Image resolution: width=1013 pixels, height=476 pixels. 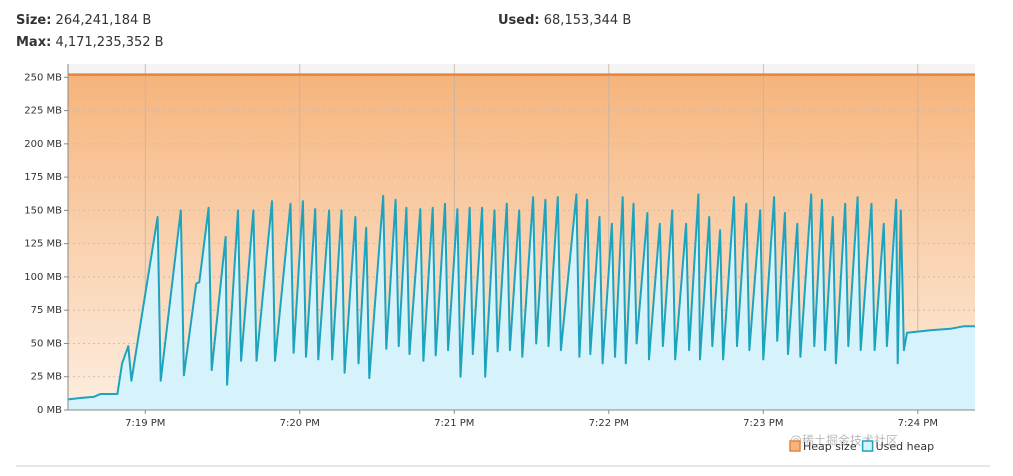 I want to click on y-tick-label: 0 MB, so click(x=49, y=410).